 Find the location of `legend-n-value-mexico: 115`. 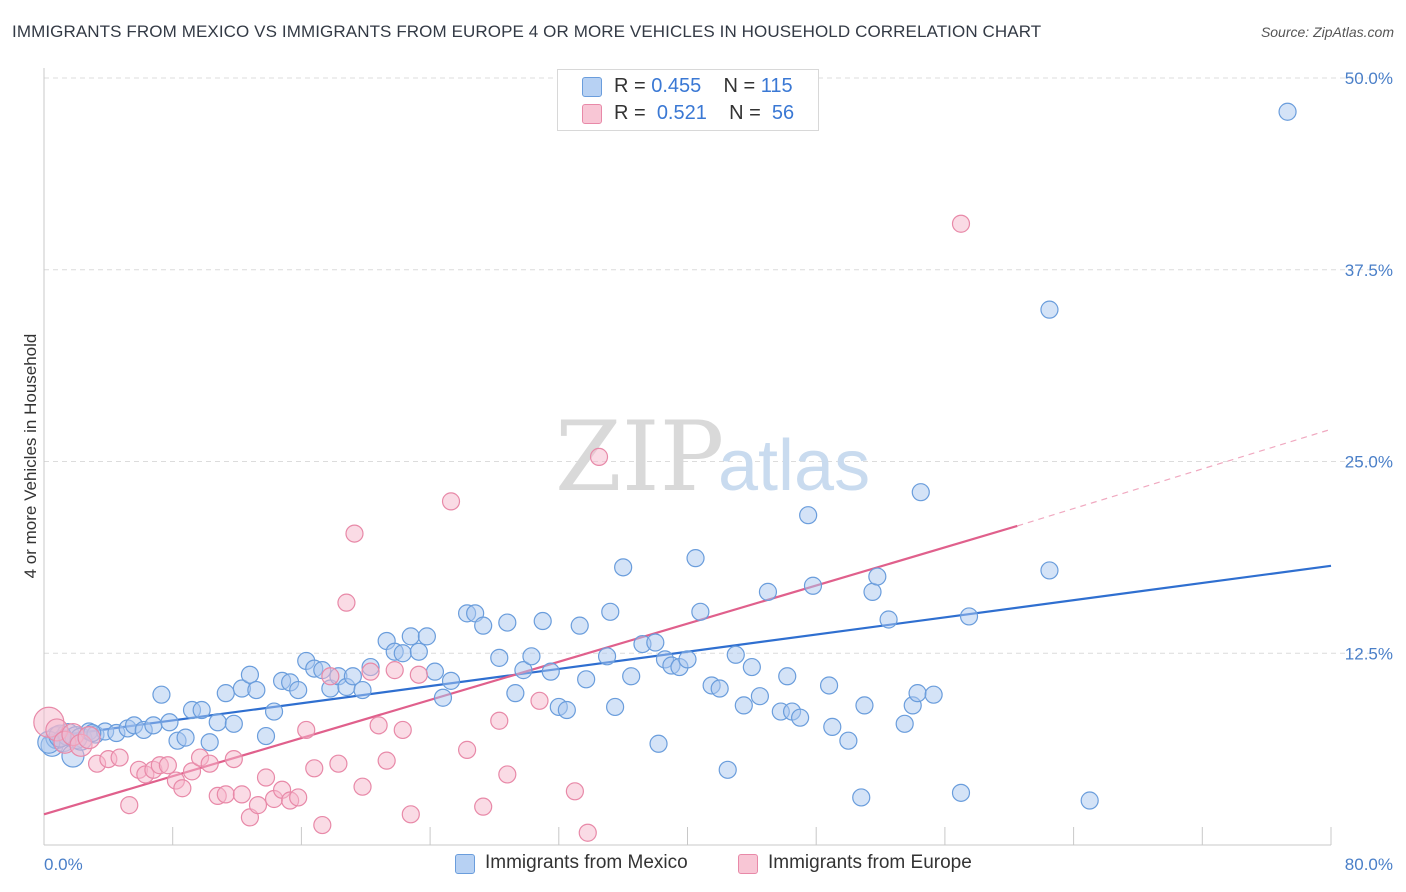

legend-n-value-mexico: 115 is located at coordinates (776, 86).